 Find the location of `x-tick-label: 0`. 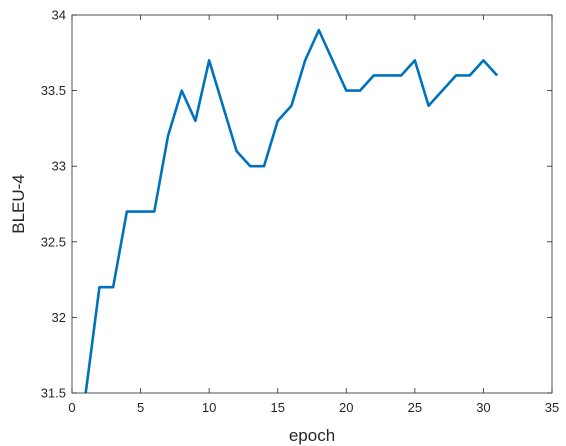

x-tick-label: 0 is located at coordinates (71, 407).